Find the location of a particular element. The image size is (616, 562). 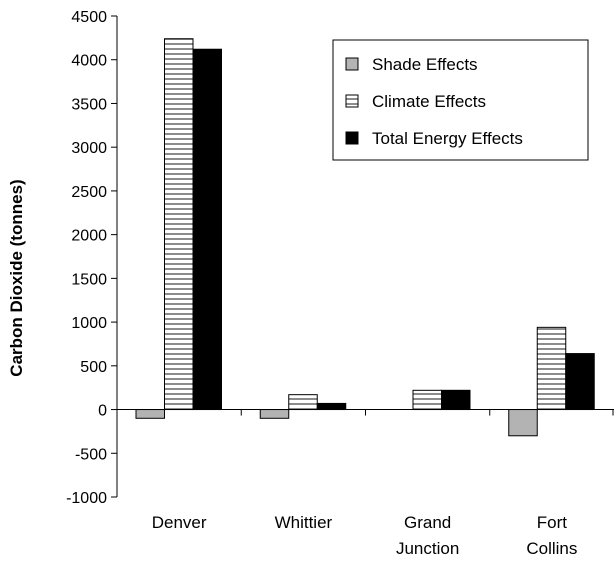

legend-label: Climate Effects is located at coordinates (429, 101).